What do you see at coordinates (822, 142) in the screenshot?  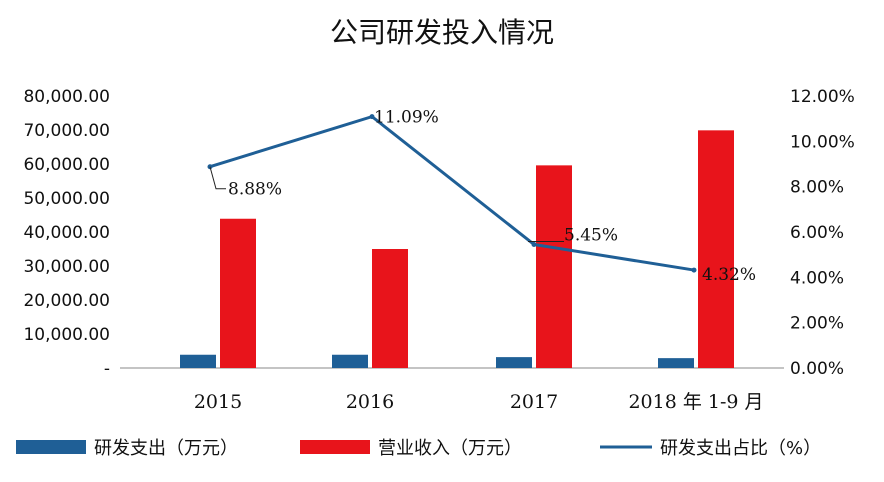 I see `right-axis-tick-label: 10.00%` at bounding box center [822, 142].